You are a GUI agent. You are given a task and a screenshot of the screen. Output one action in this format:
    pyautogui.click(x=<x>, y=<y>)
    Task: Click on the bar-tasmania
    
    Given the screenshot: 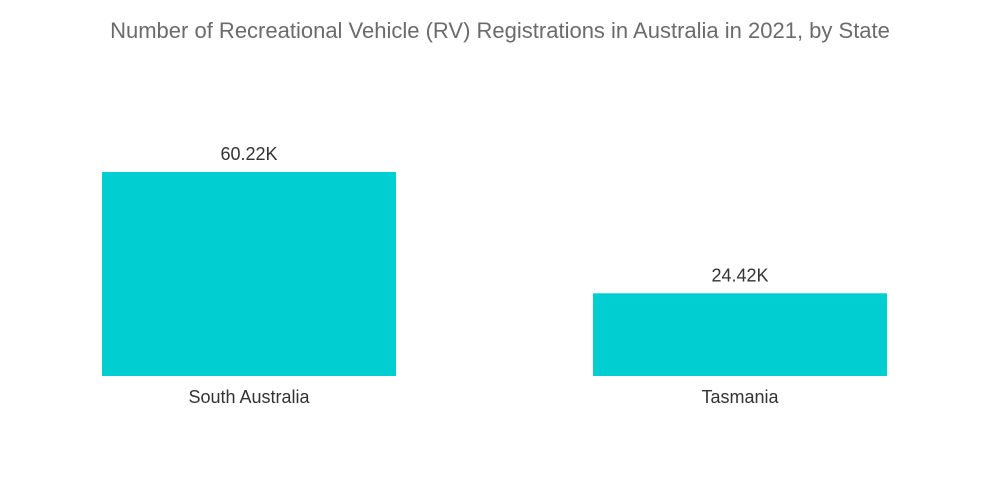 What is the action you would take?
    pyautogui.click(x=740, y=334)
    